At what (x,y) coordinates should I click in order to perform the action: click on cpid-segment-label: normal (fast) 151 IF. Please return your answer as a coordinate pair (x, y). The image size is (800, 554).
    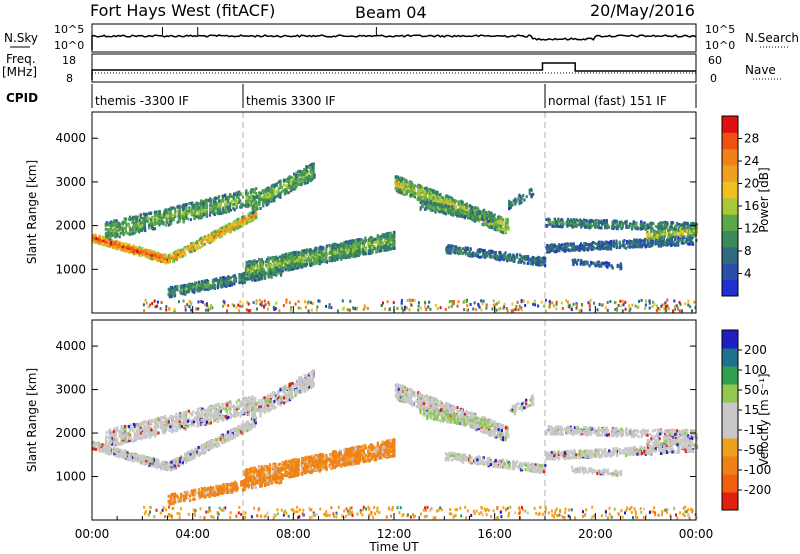
    Looking at the image, I should click on (607, 101).